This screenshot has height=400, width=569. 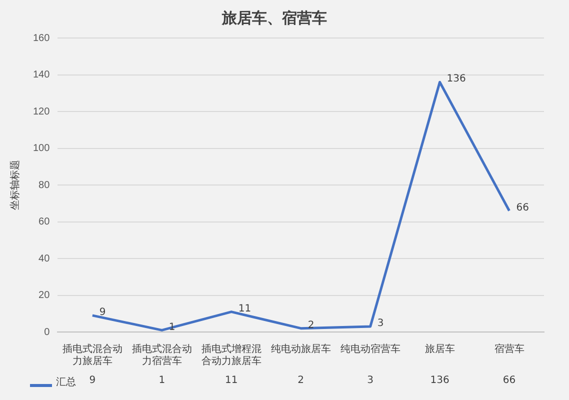 I want to click on x-tick-label: 插电式混合动力旅居车, so click(x=92, y=354).